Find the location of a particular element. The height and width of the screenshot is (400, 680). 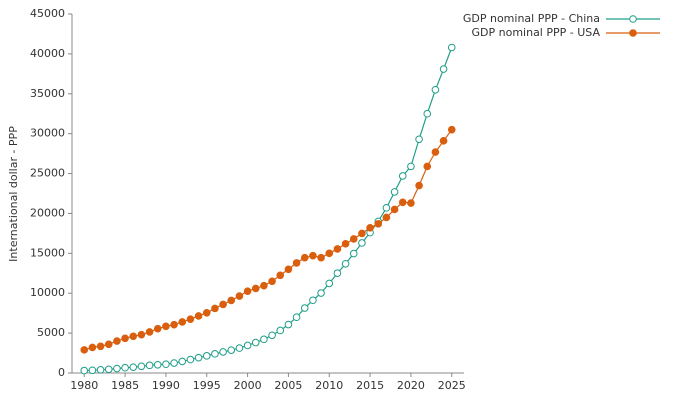

x-tick-label: 1990 is located at coordinates (166, 385).